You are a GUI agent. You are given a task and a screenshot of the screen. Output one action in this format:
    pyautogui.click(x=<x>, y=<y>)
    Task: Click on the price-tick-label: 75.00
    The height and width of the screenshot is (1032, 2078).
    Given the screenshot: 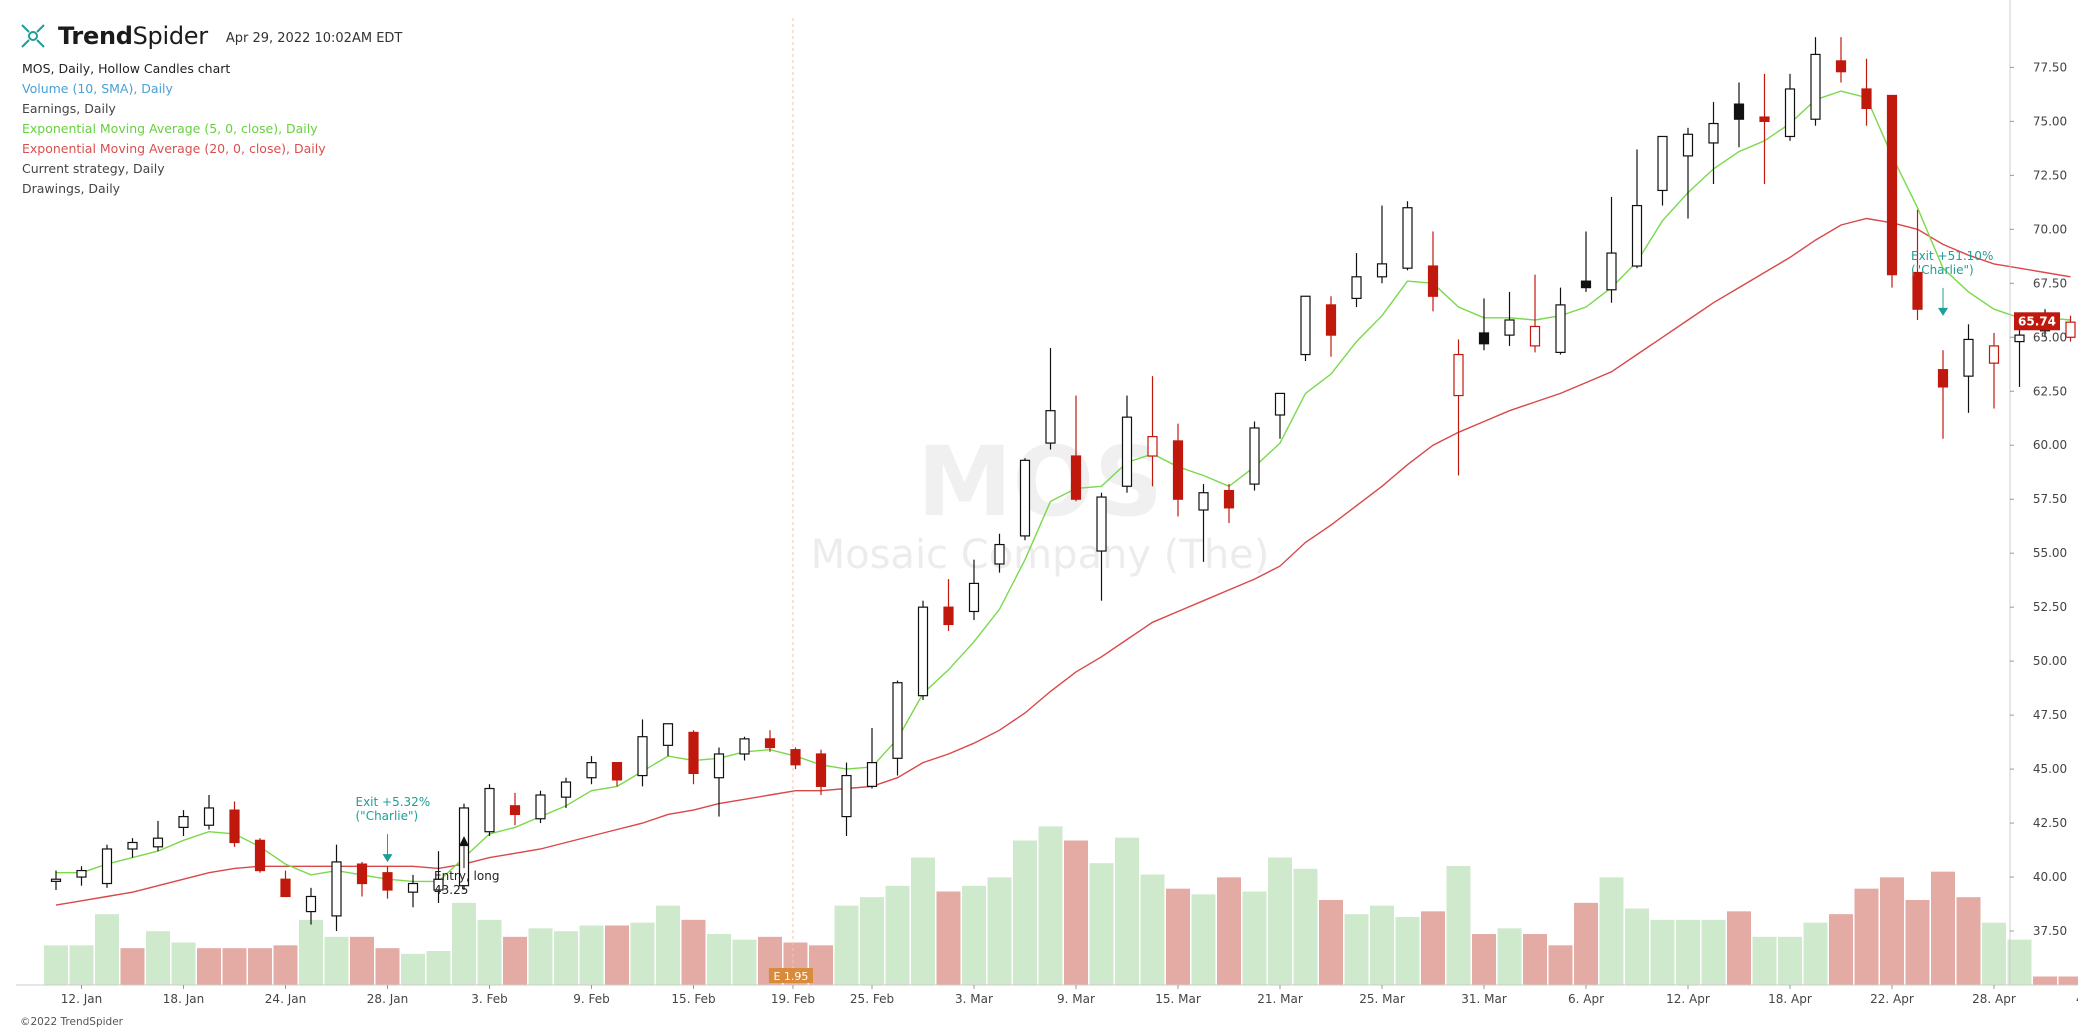 What is the action you would take?
    pyautogui.click(x=2050, y=121)
    